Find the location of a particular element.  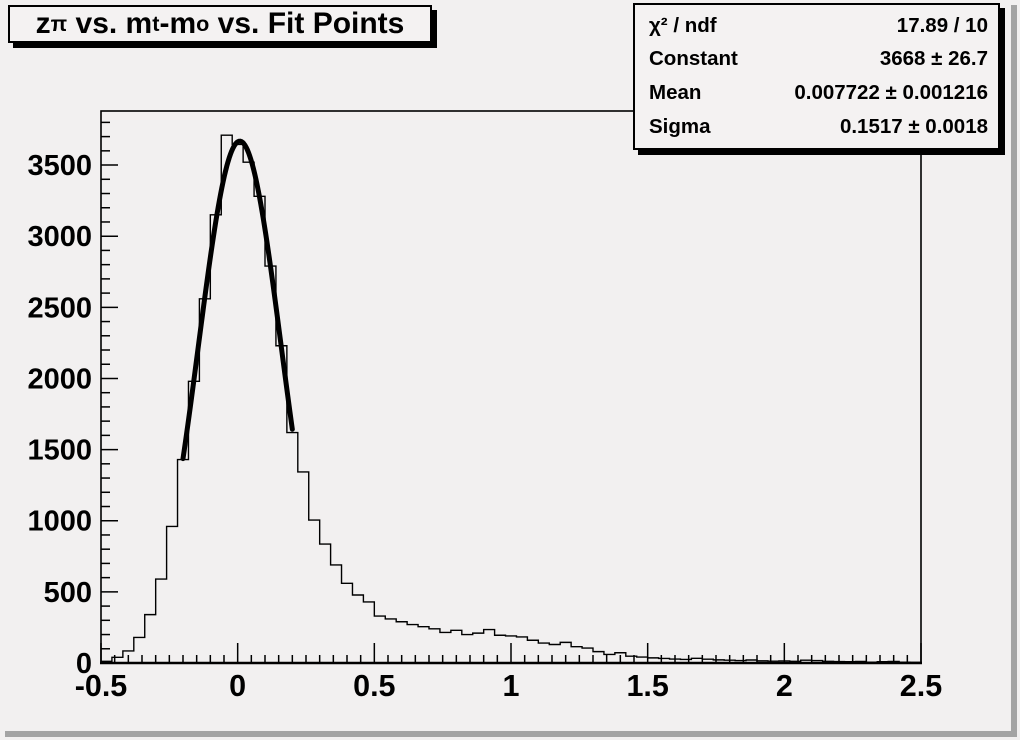

stat-row: Sigma 0.1517 ± 0.0018 is located at coordinates (816, 126).